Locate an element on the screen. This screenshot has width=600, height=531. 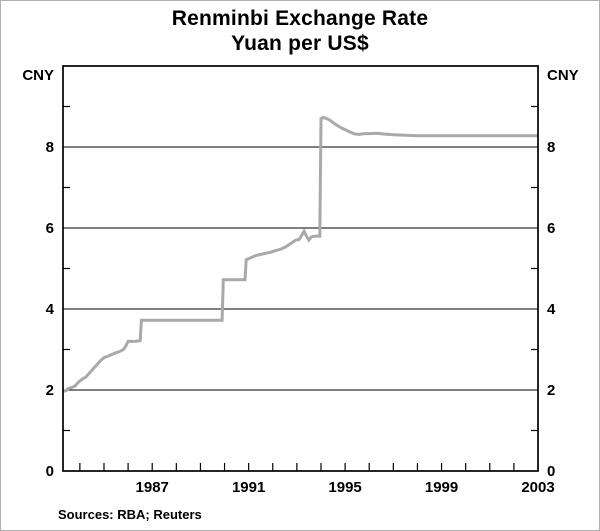
chart-sources: Sources: RBA; Reuters is located at coordinates (130, 514).